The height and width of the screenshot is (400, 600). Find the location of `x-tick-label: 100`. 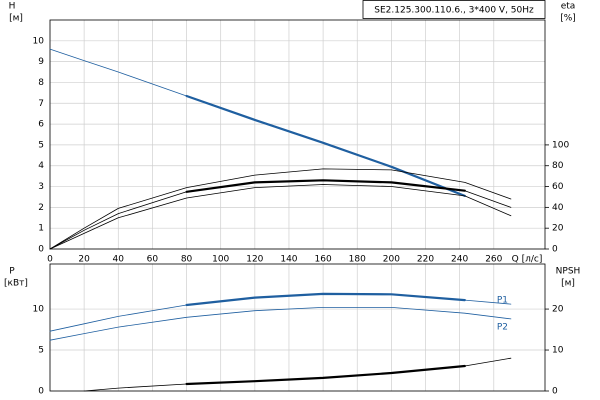

x-tick-label: 100 is located at coordinates (220, 260).